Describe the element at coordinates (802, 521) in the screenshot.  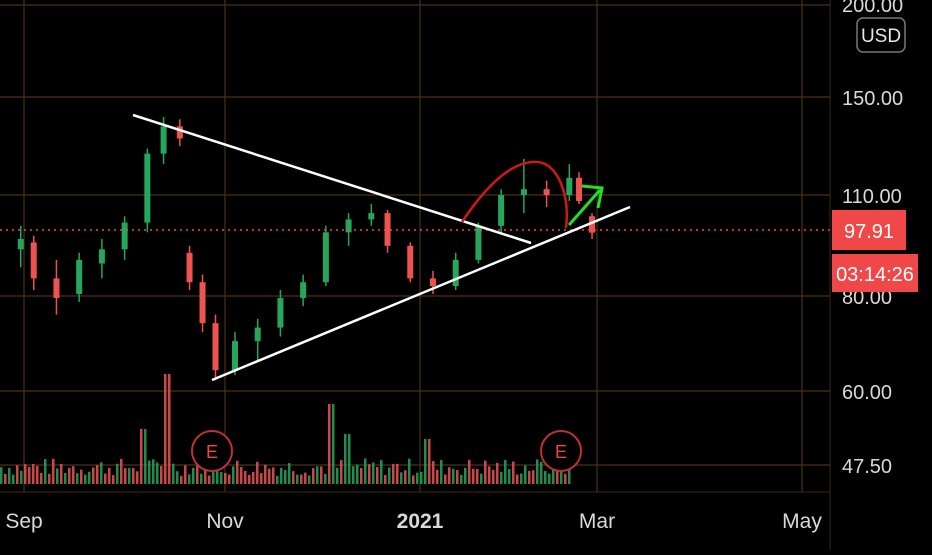
I see `time-tick: May` at that location.